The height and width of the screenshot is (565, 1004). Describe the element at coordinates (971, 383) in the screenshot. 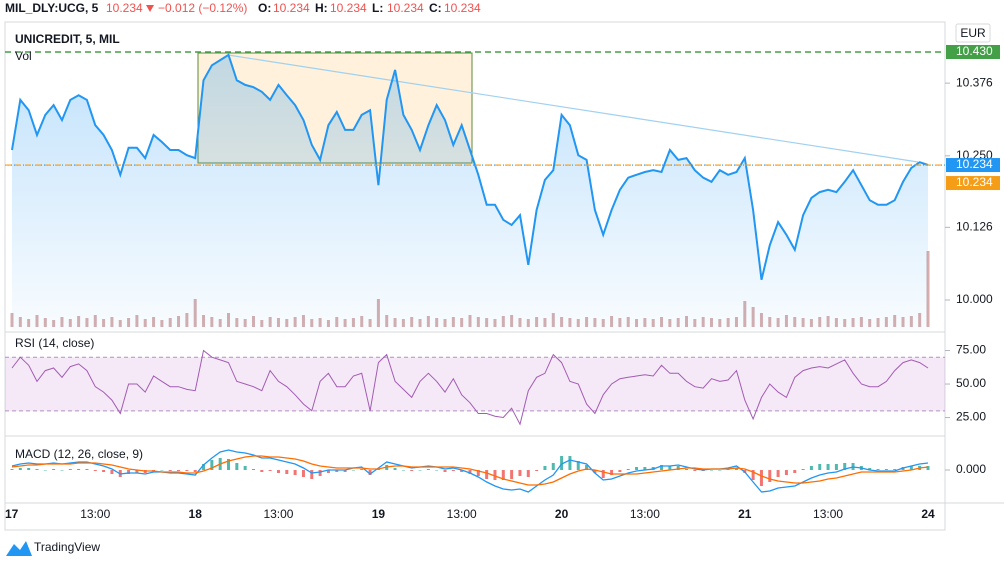

I see `y-tick-label: 50.00` at that location.